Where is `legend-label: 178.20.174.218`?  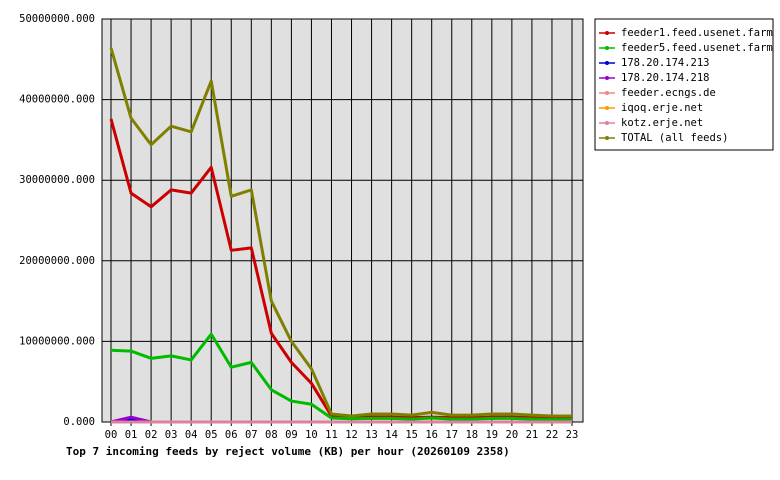
legend-label: 178.20.174.218 is located at coordinates (665, 78).